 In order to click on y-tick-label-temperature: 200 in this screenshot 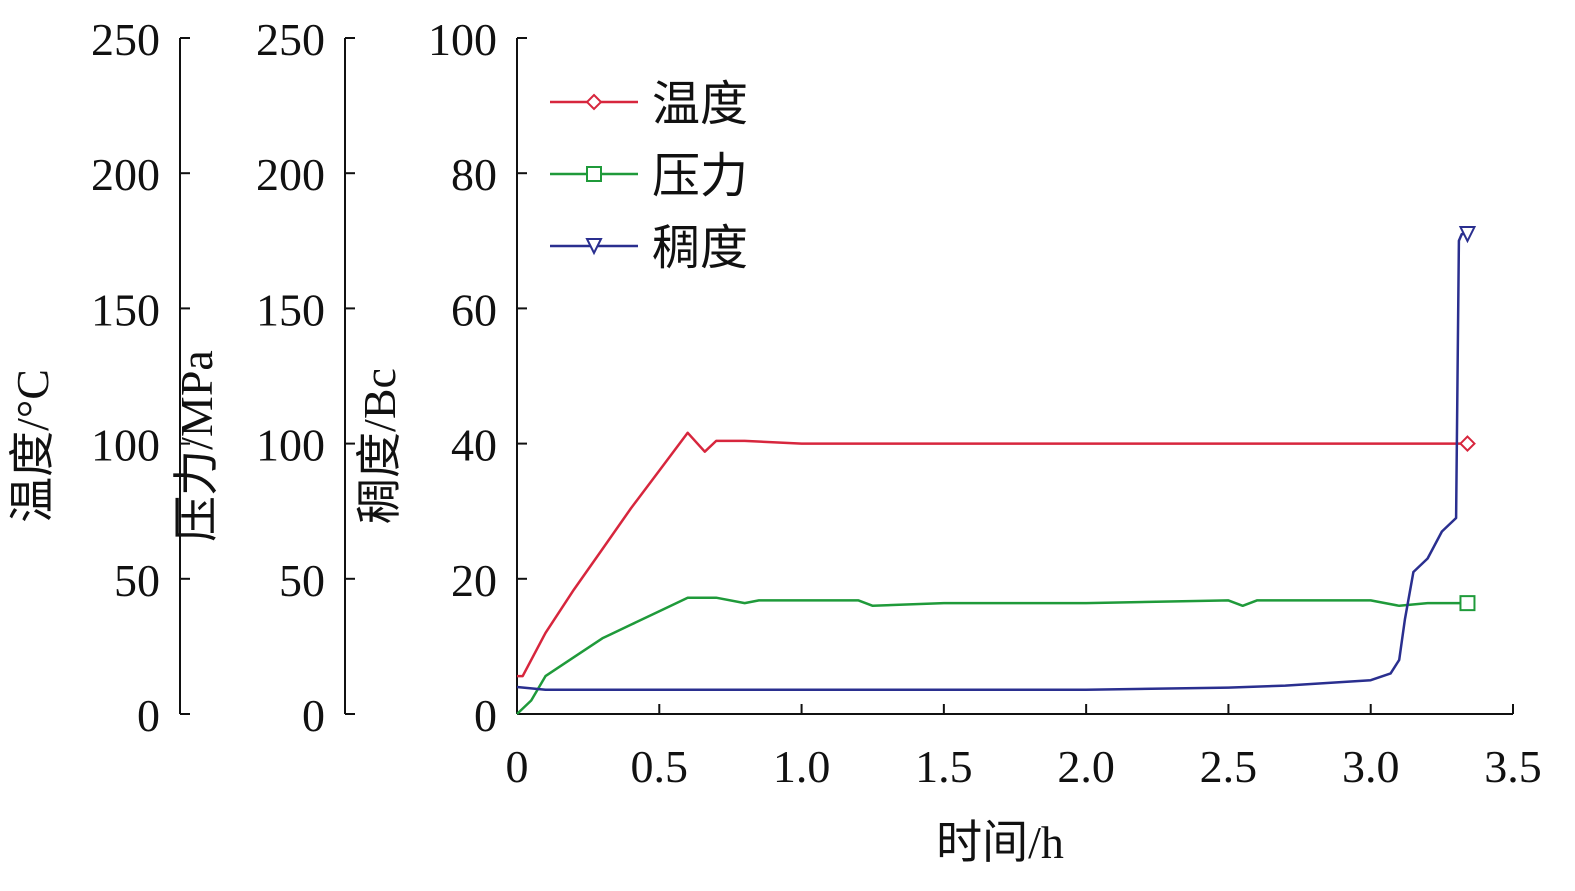, I will do `click(125, 174)`.